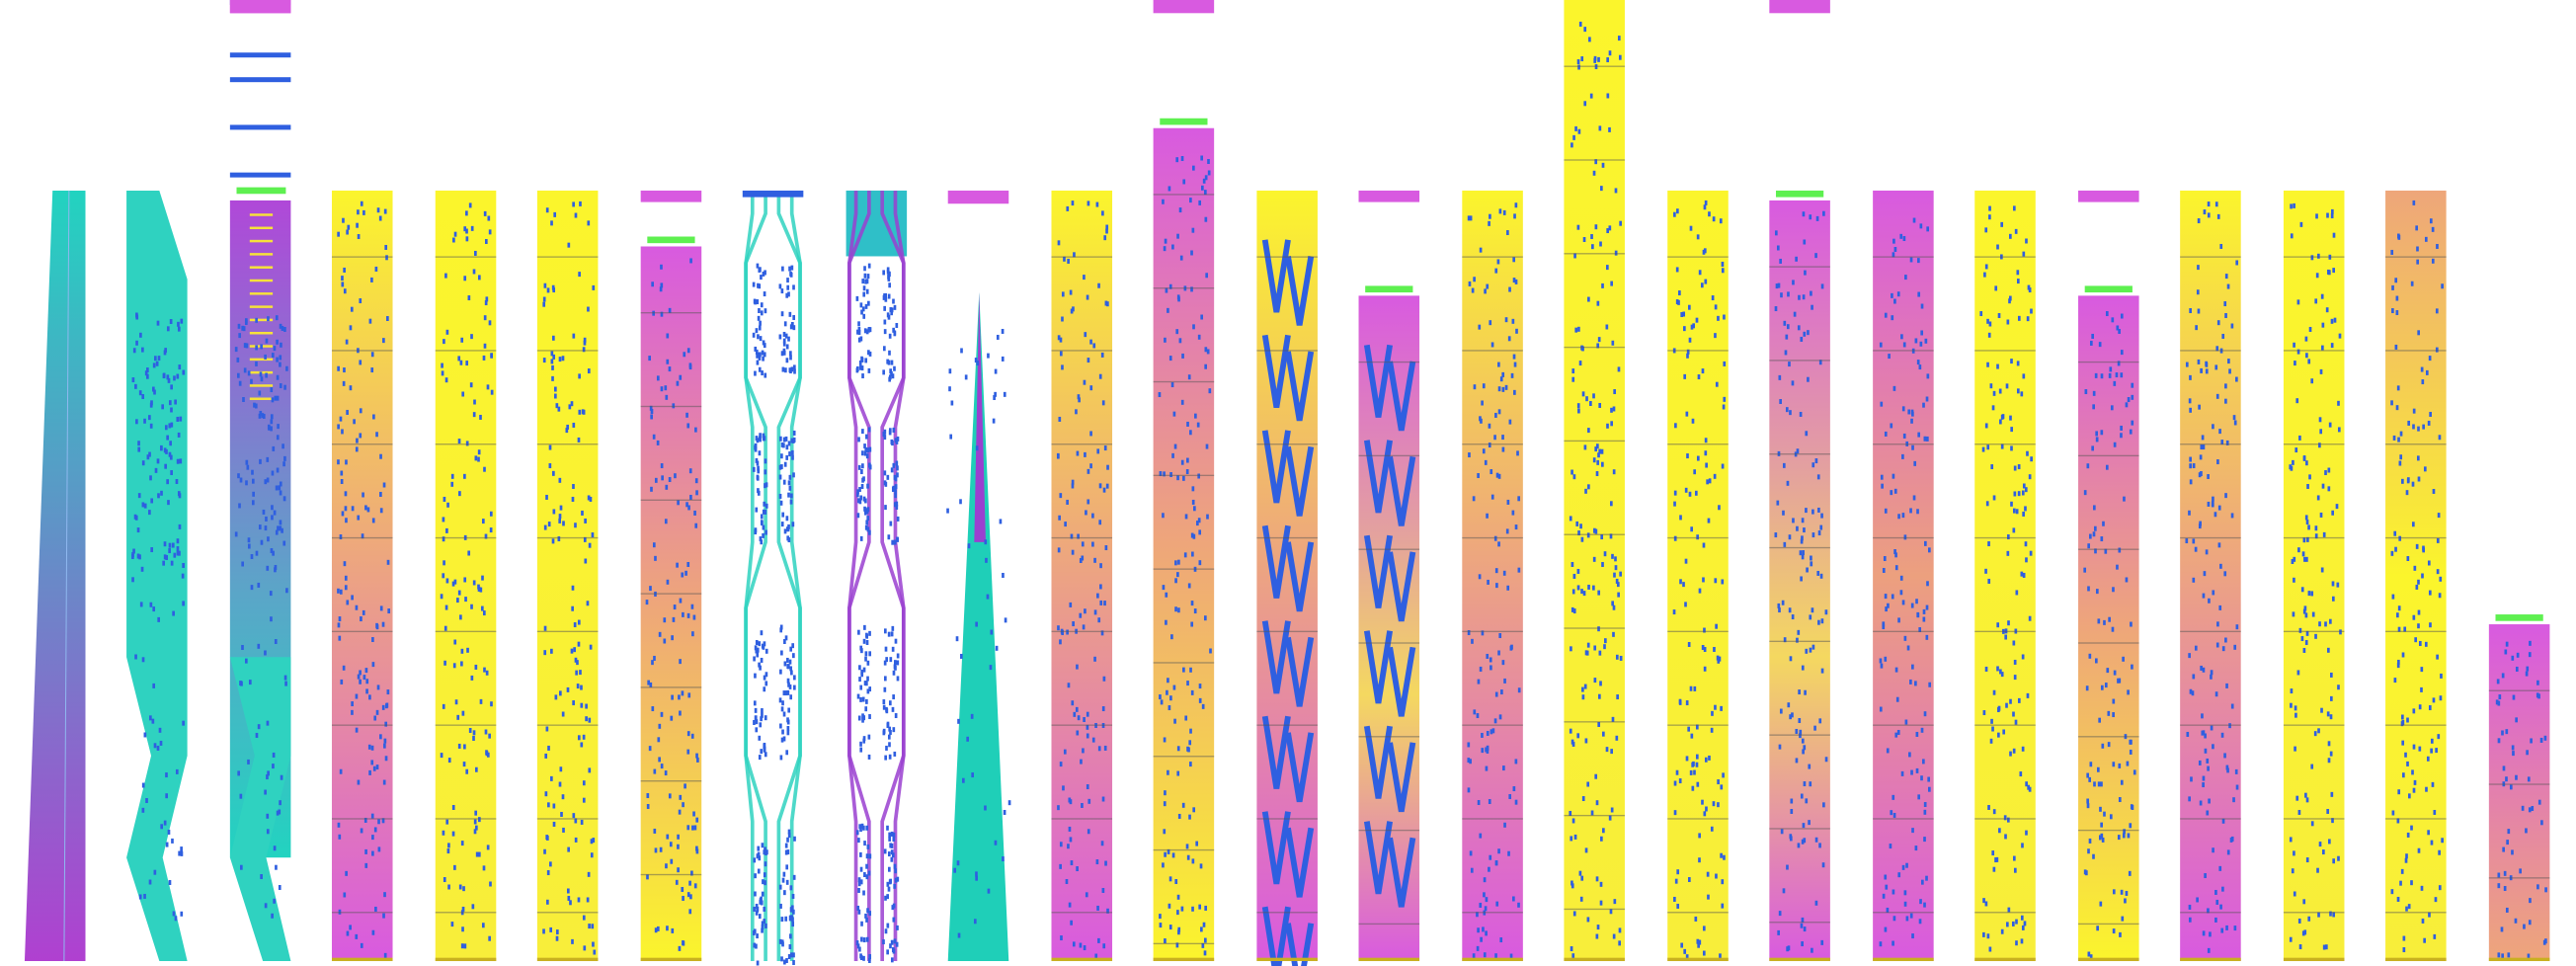  Describe the element at coordinates (2108, 196) in the screenshot. I see `top-cap` at that location.